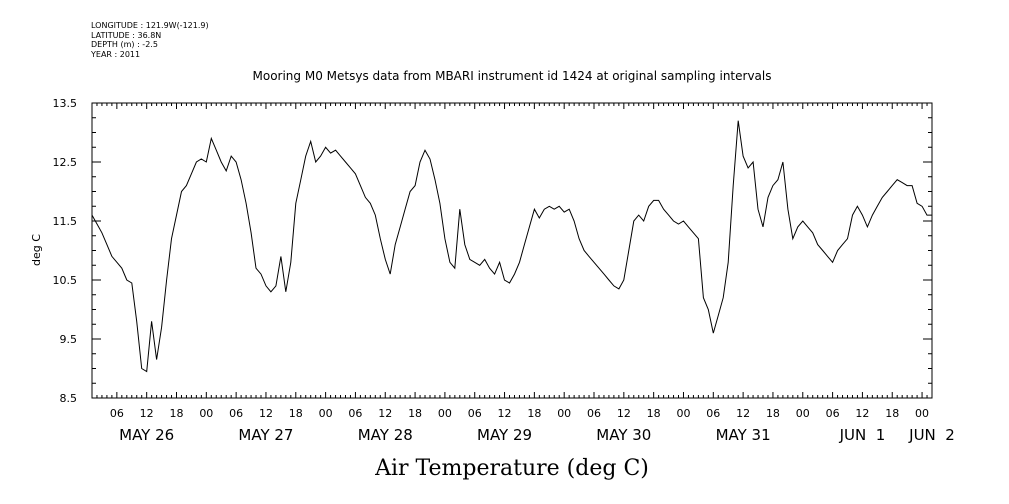  I want to click on x-day-label: JUN 2, so click(931, 435).